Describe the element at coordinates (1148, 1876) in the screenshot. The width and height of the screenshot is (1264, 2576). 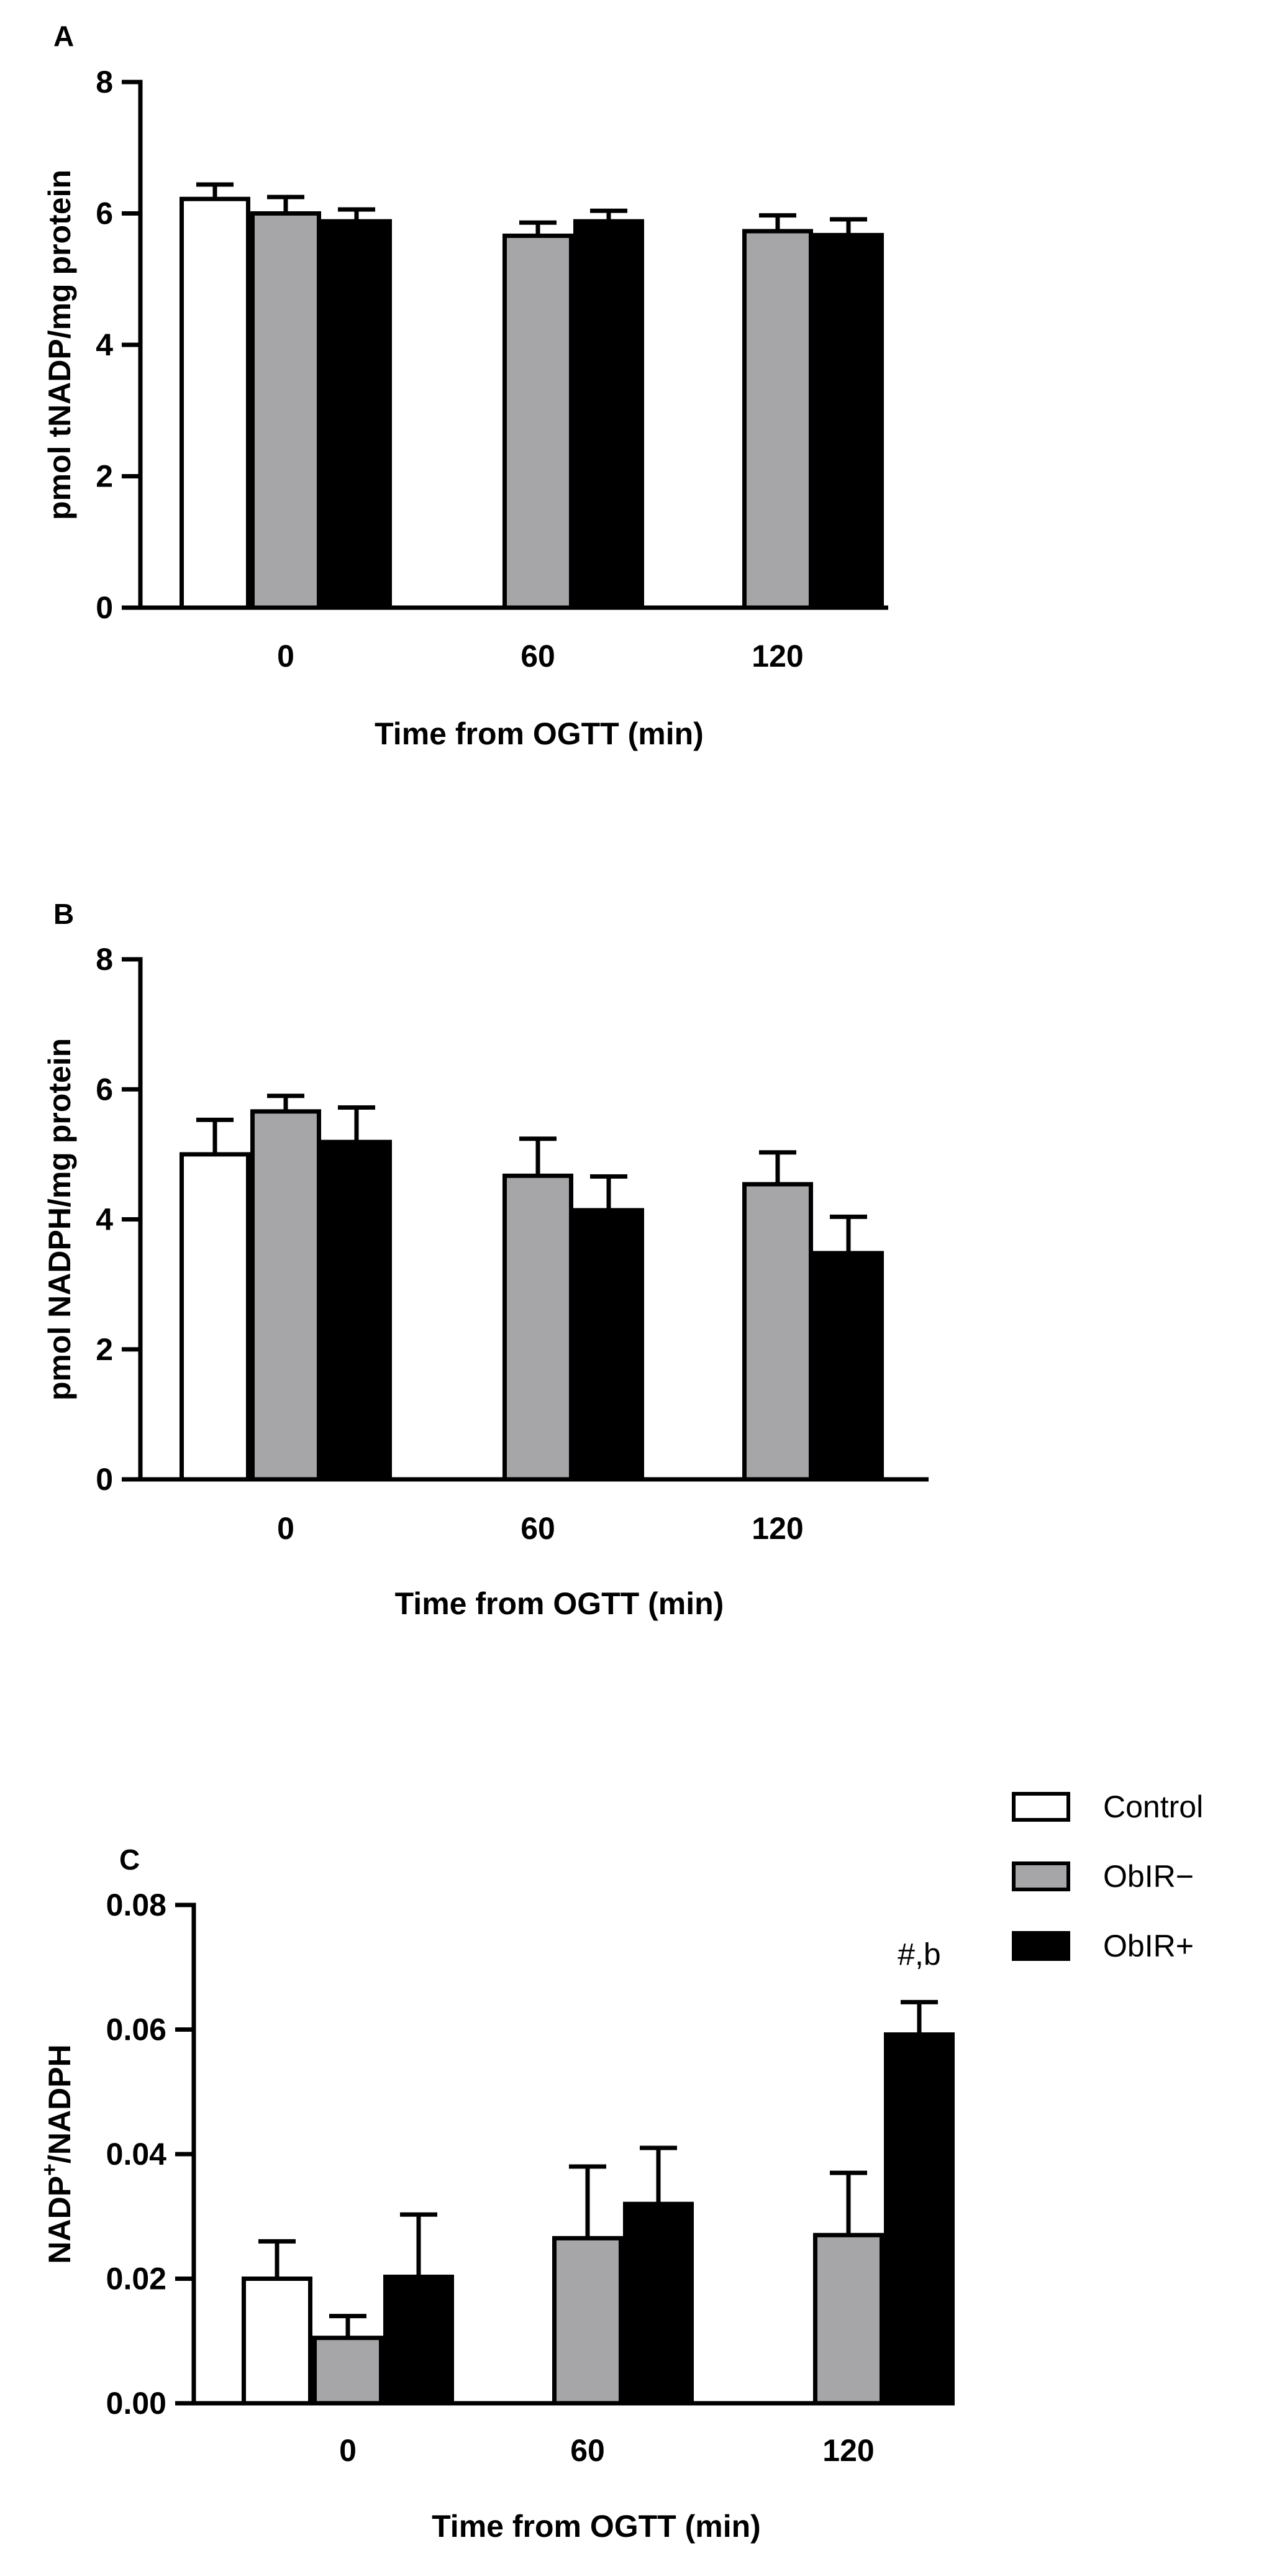
I see `legend-label-ObIR: ObIR−` at that location.